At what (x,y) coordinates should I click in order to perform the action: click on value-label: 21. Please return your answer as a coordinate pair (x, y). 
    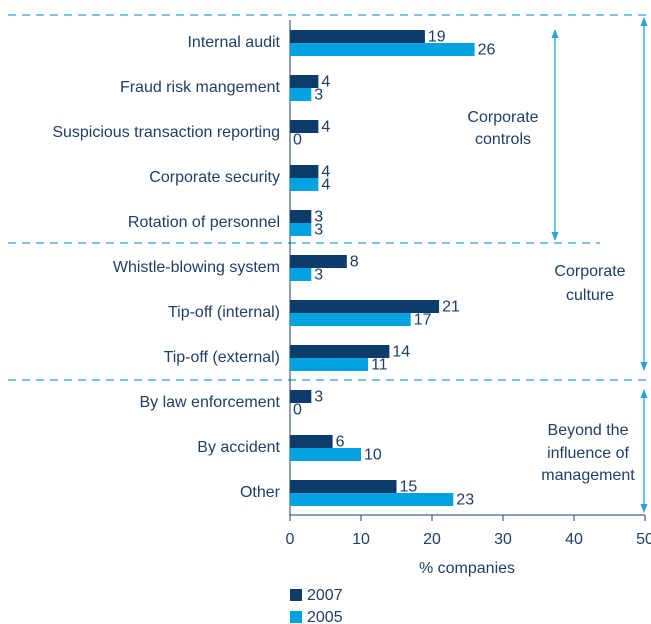
    Looking at the image, I should click on (451, 307).